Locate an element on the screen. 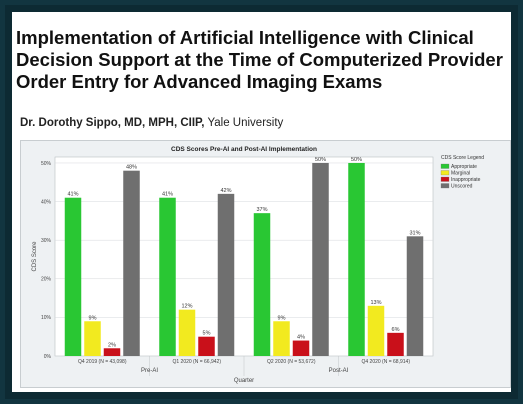  y-tick-label: 0% is located at coordinates (48, 357).